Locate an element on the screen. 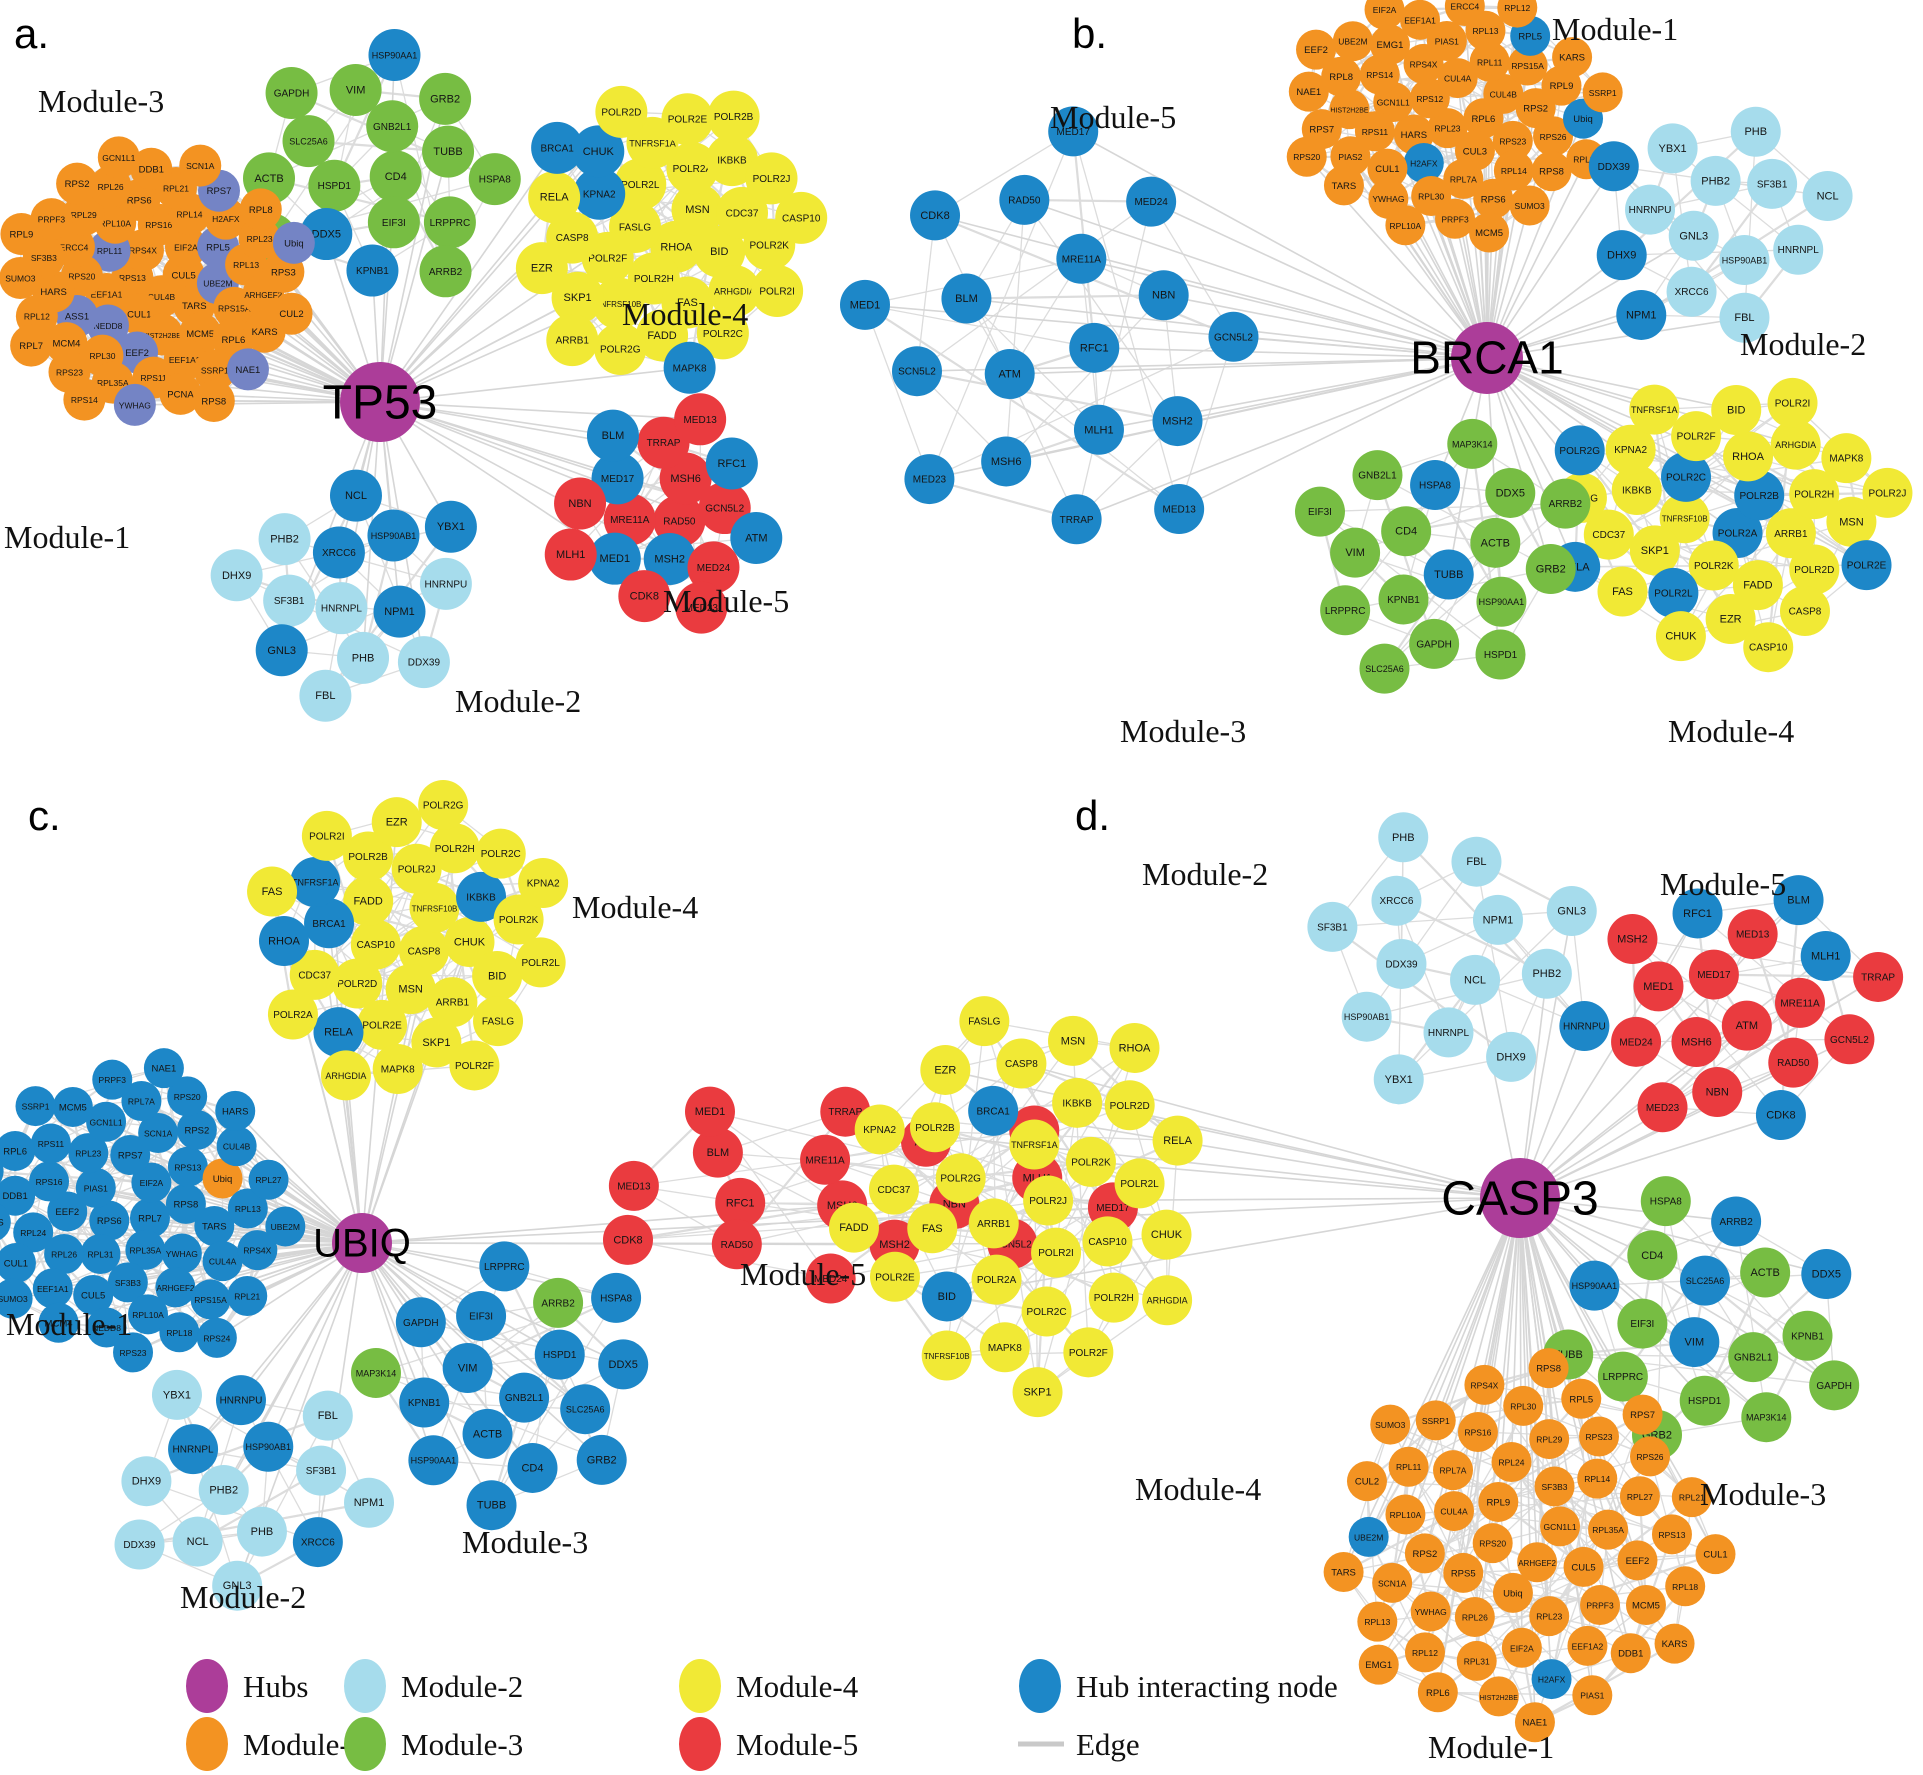 This screenshot has width=1923, height=1775. node-FASLG: FASLG is located at coordinates (498, 1021).